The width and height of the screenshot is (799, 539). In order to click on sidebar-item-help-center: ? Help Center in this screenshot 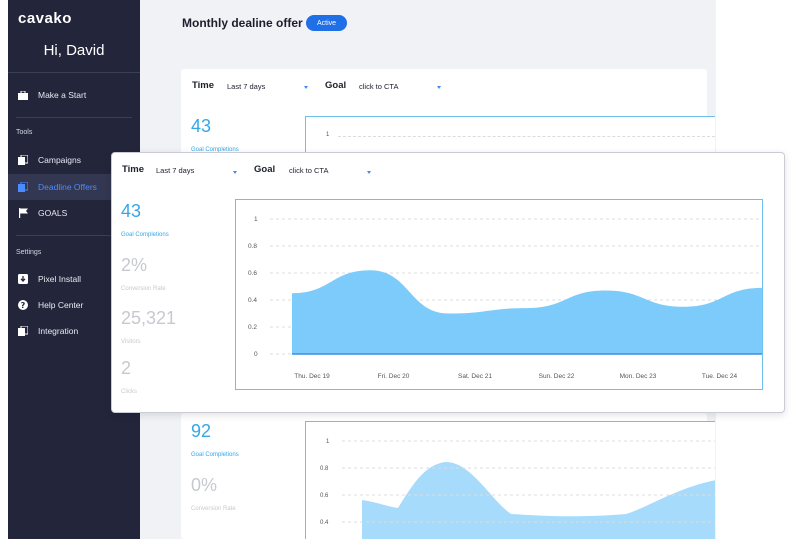, I will do `click(74, 305)`.